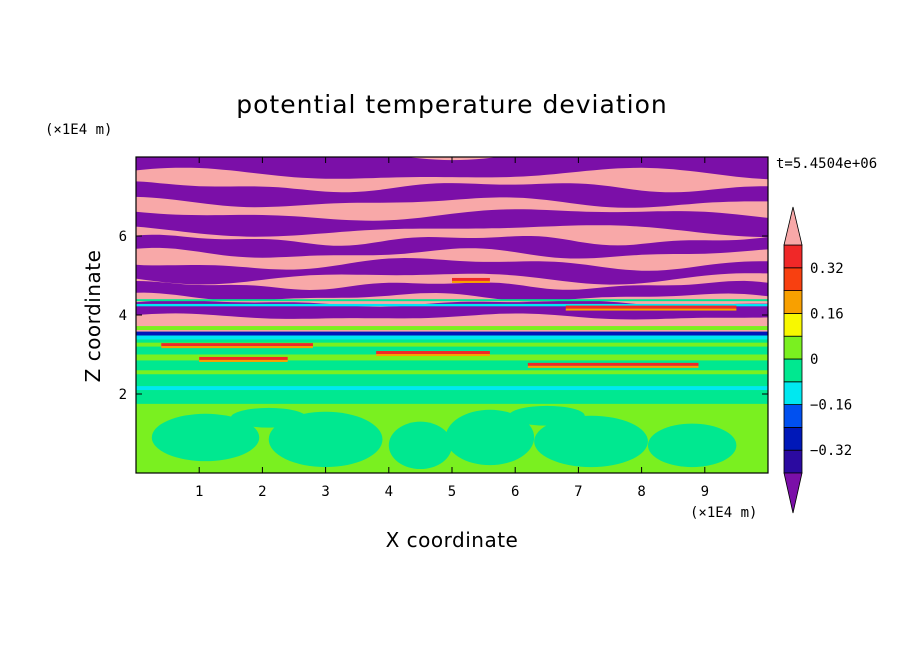  I want to click on time-label: t=5.4504e+06, so click(826, 164).